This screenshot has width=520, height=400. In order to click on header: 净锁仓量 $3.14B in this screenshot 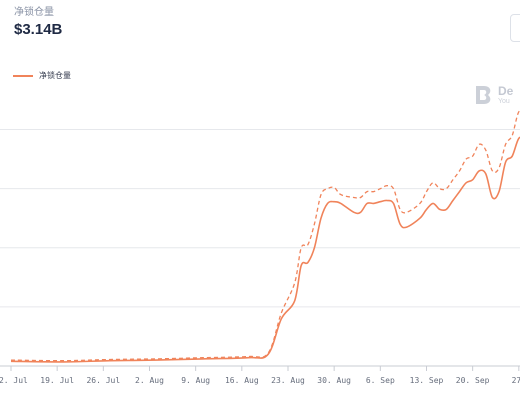, I will do `click(38, 23)`.